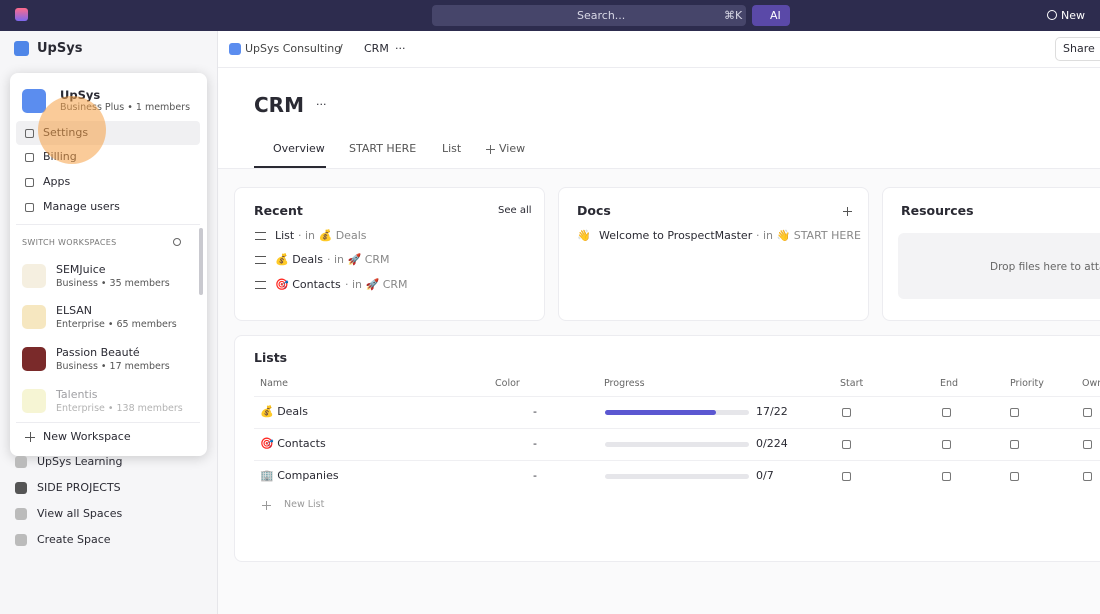 The image size is (1100, 614). I want to click on doc-location: · in 👋 START HERE, so click(808, 235).